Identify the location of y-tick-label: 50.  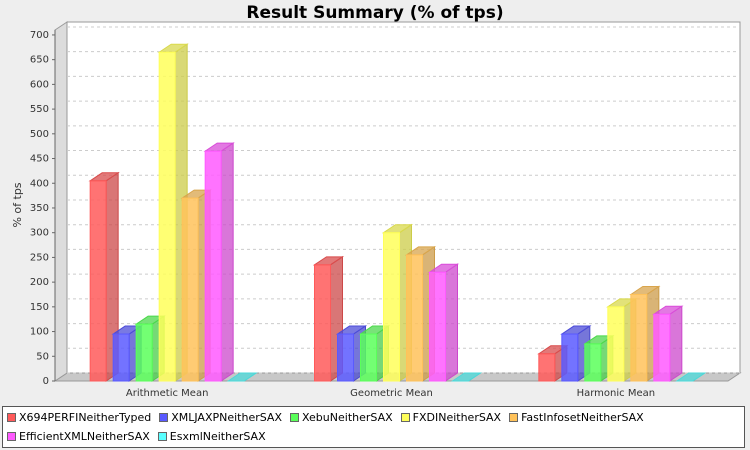
(42, 356).